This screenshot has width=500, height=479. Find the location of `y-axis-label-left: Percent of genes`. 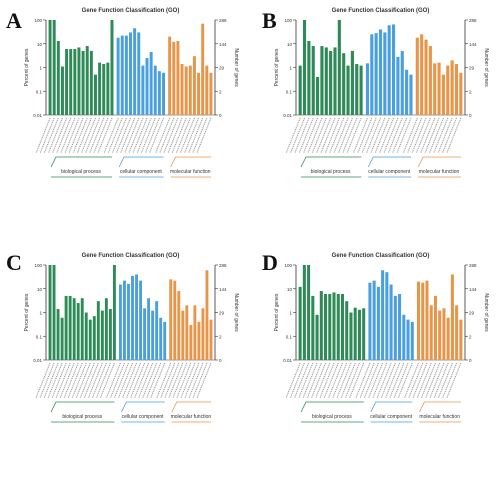

y-axis-label-left: Percent of genes is located at coordinates (277, 67).